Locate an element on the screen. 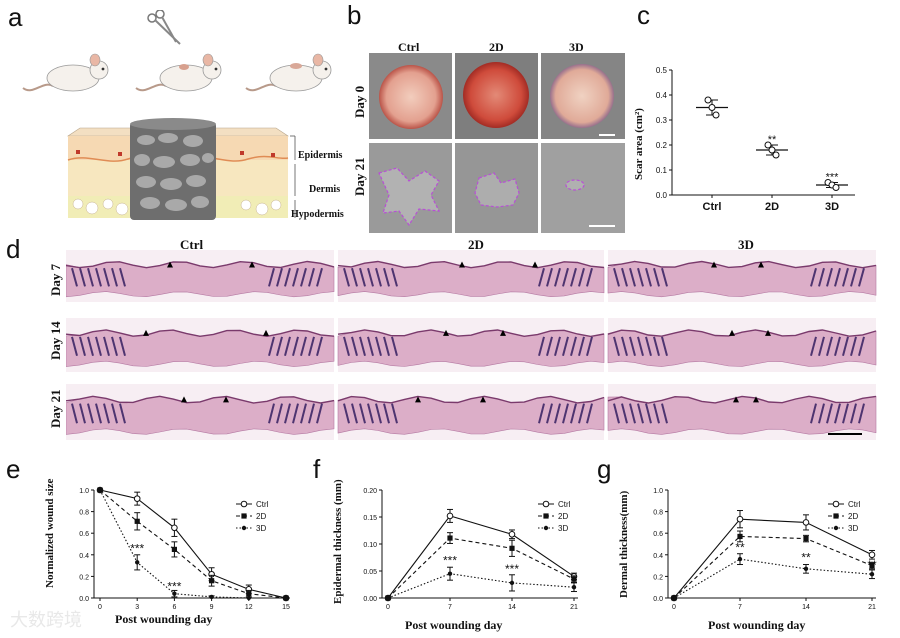 This screenshot has width=900, height=638. panel-label-d: d is located at coordinates (13, 249).